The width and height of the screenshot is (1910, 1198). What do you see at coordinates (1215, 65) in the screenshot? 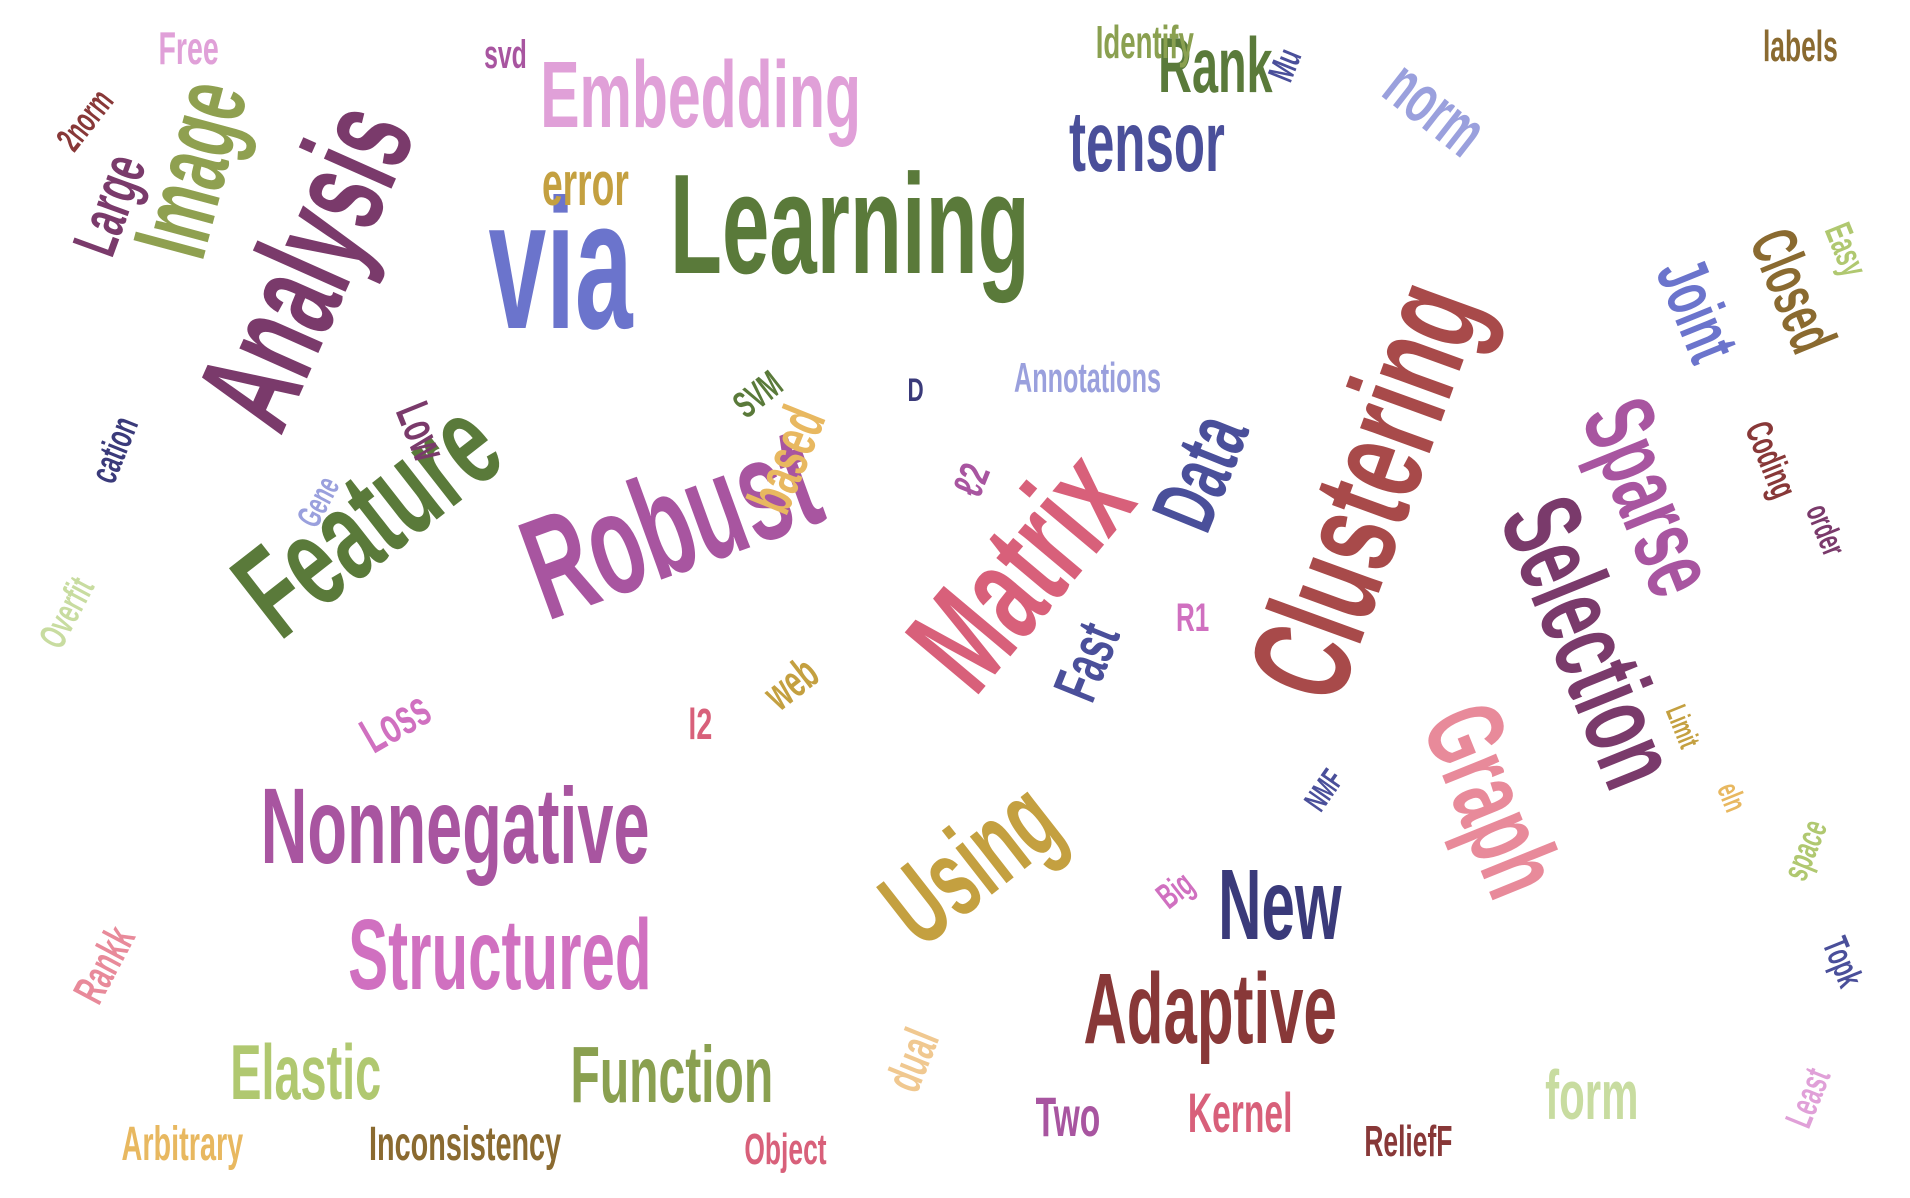
I see `word-rank: Rank` at bounding box center [1215, 65].